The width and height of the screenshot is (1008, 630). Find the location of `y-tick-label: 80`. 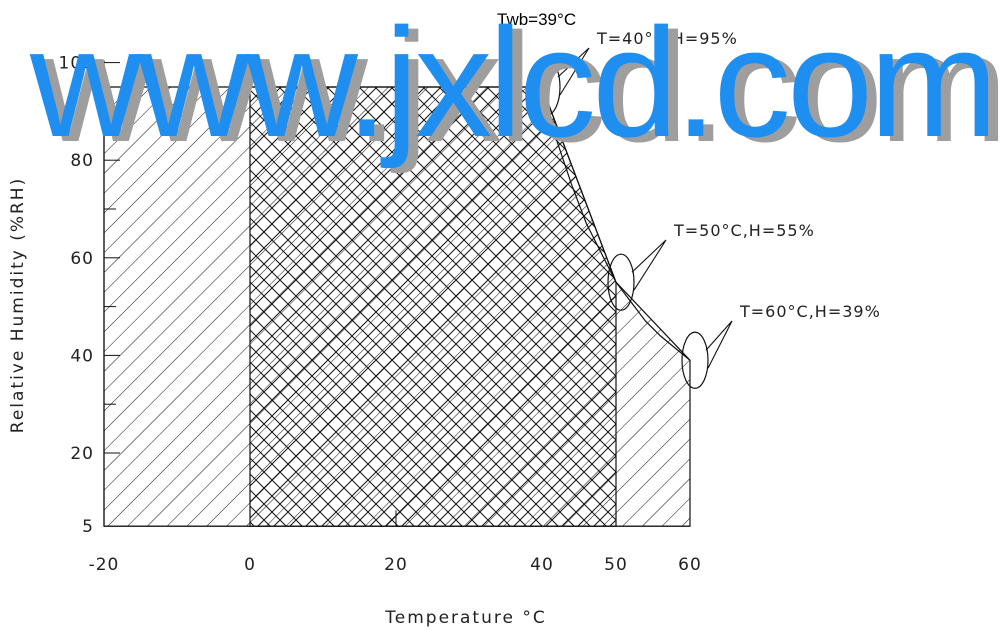

y-tick-label: 80 is located at coordinates (82, 161).